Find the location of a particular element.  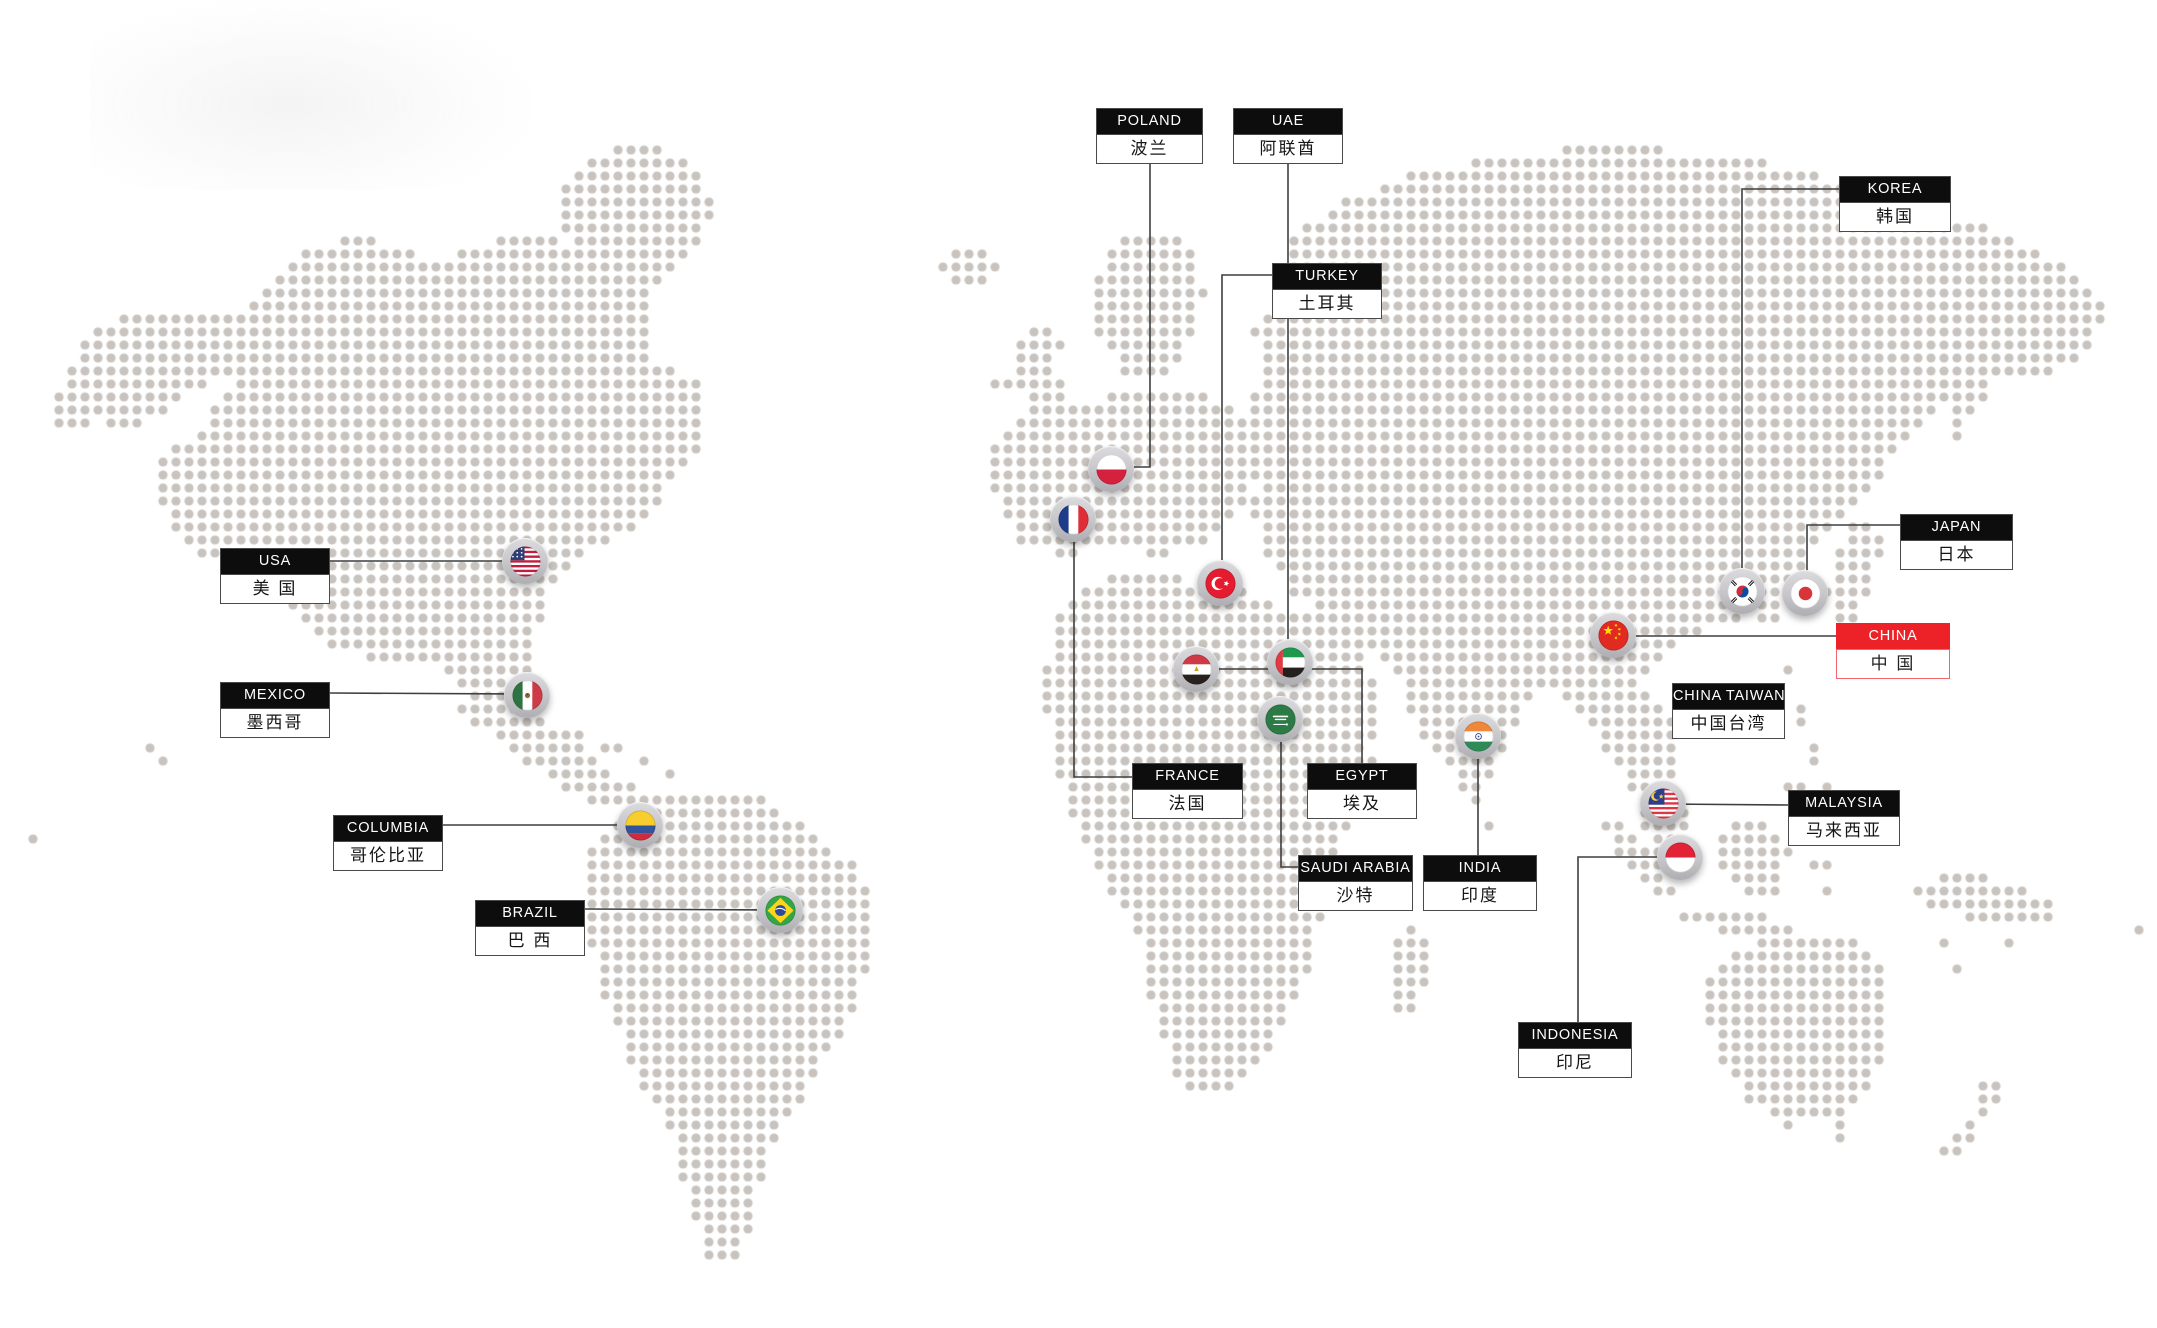

country-label-china-taiwan: CHINA TAIWAN 中国台湾 is located at coordinates (1728, 711).